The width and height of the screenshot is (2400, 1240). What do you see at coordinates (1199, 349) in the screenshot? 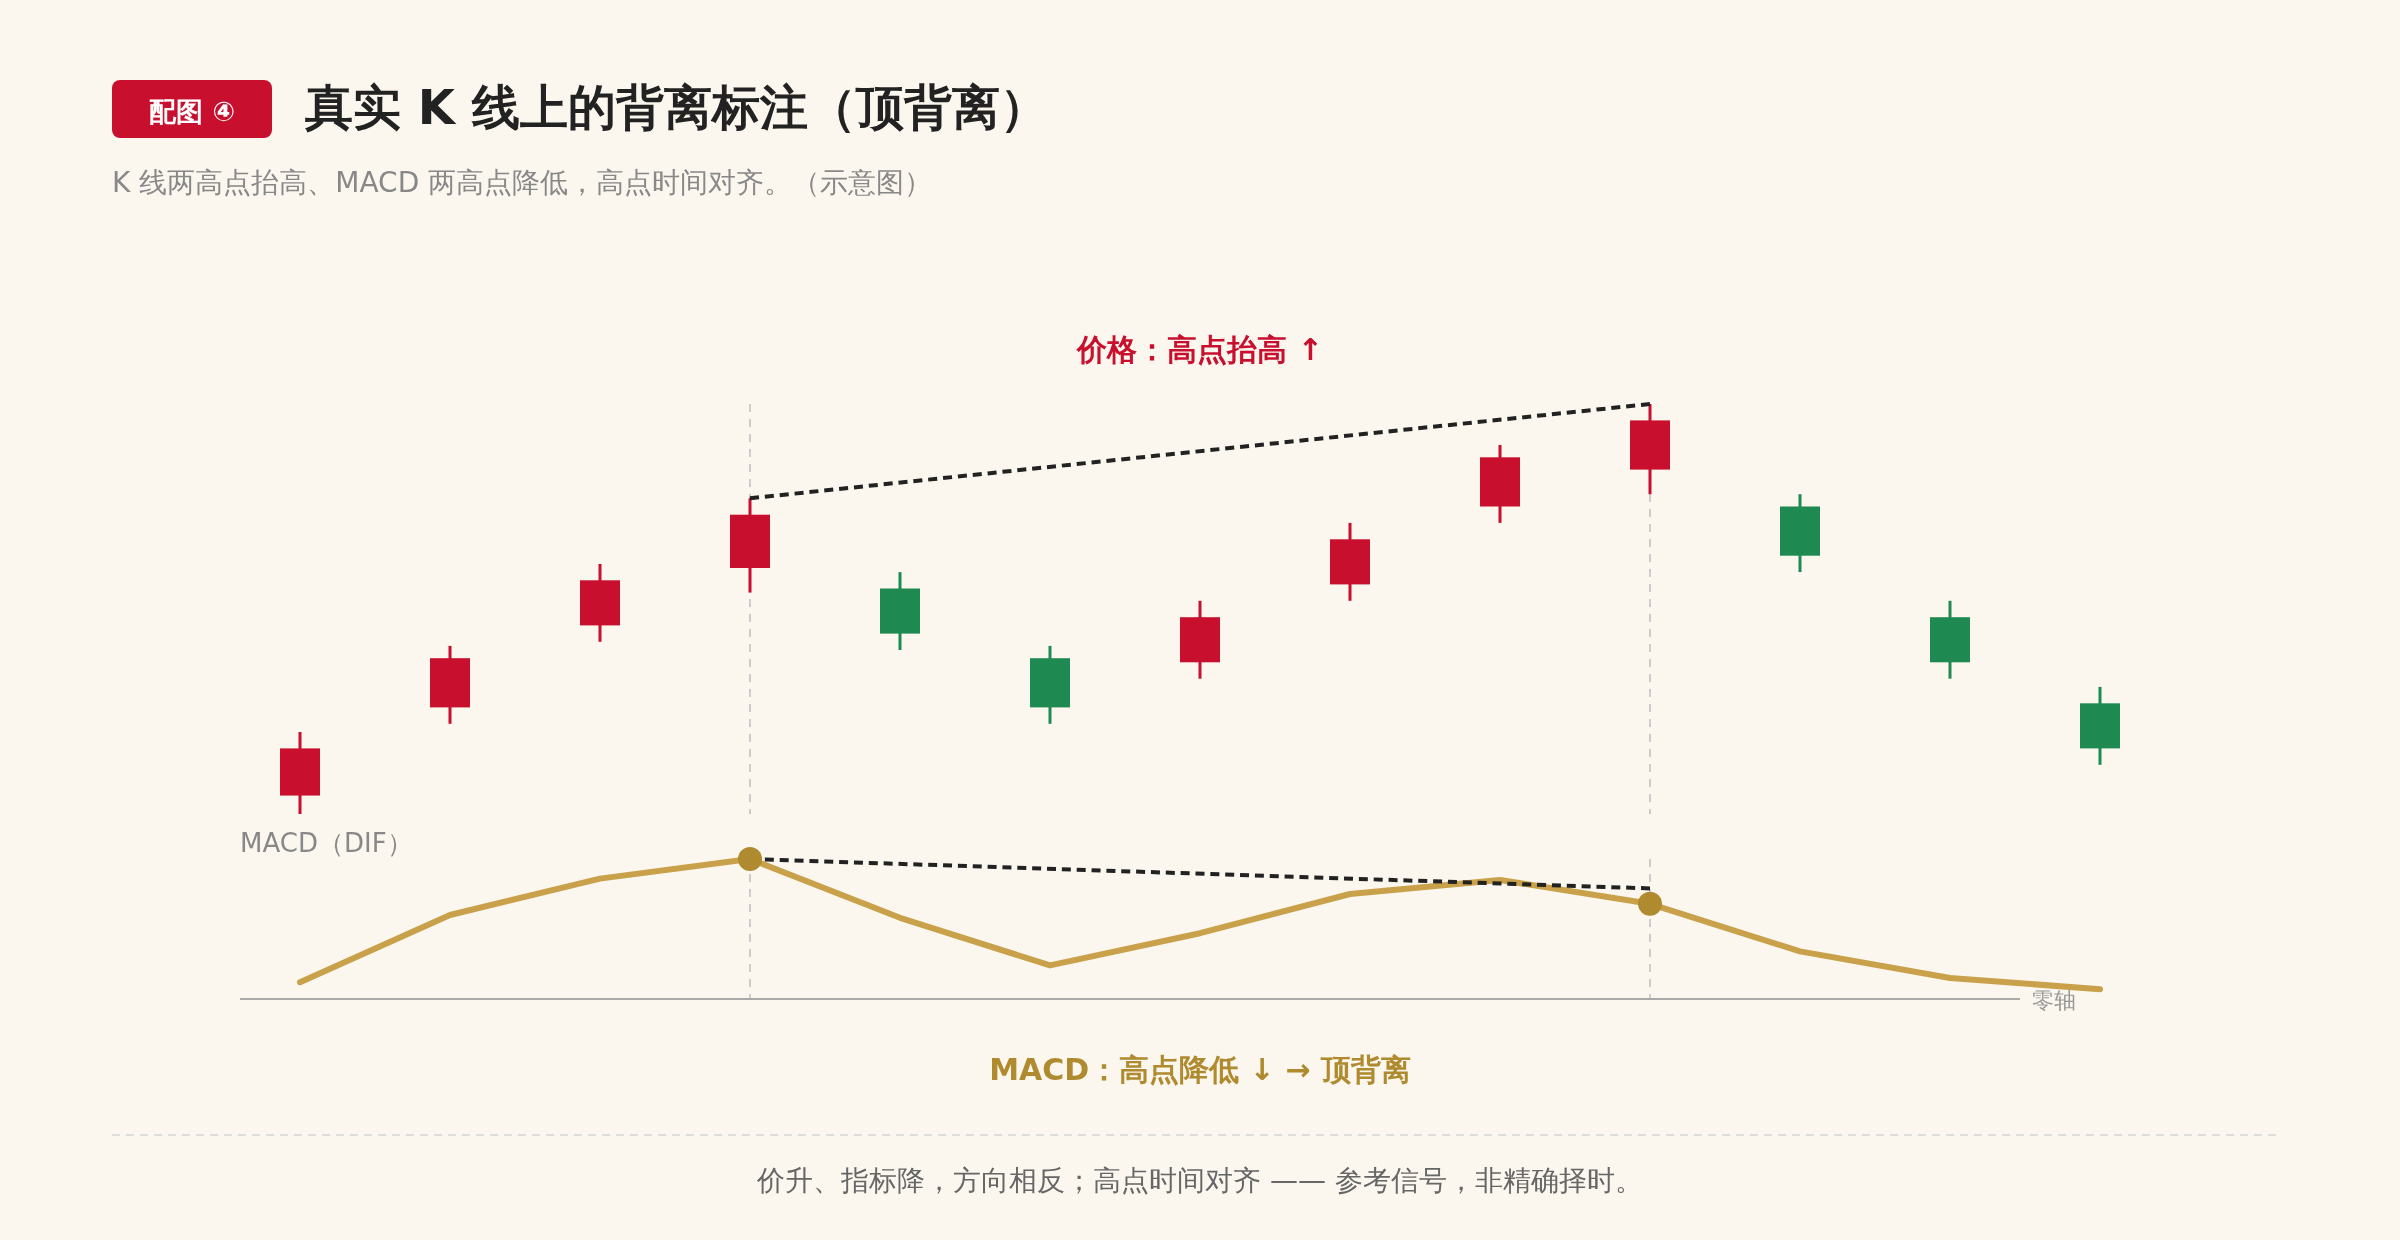
I see `text: 价格：高点抬高 ↑` at bounding box center [1199, 349].